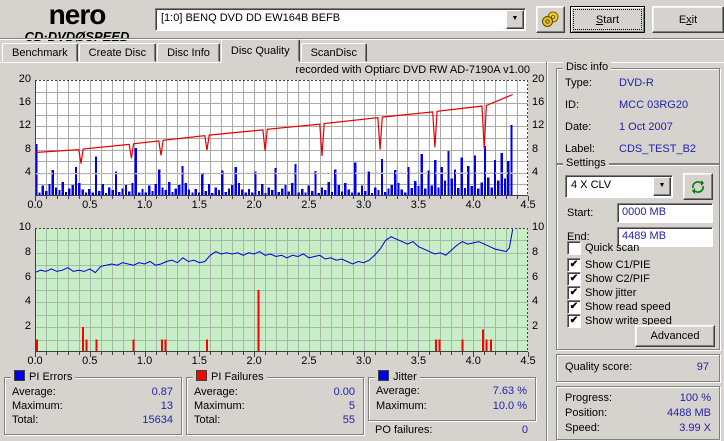 This screenshot has width=724, height=441. What do you see at coordinates (574, 307) in the screenshot?
I see `checkbox-show-read-speed: ✔` at bounding box center [574, 307].